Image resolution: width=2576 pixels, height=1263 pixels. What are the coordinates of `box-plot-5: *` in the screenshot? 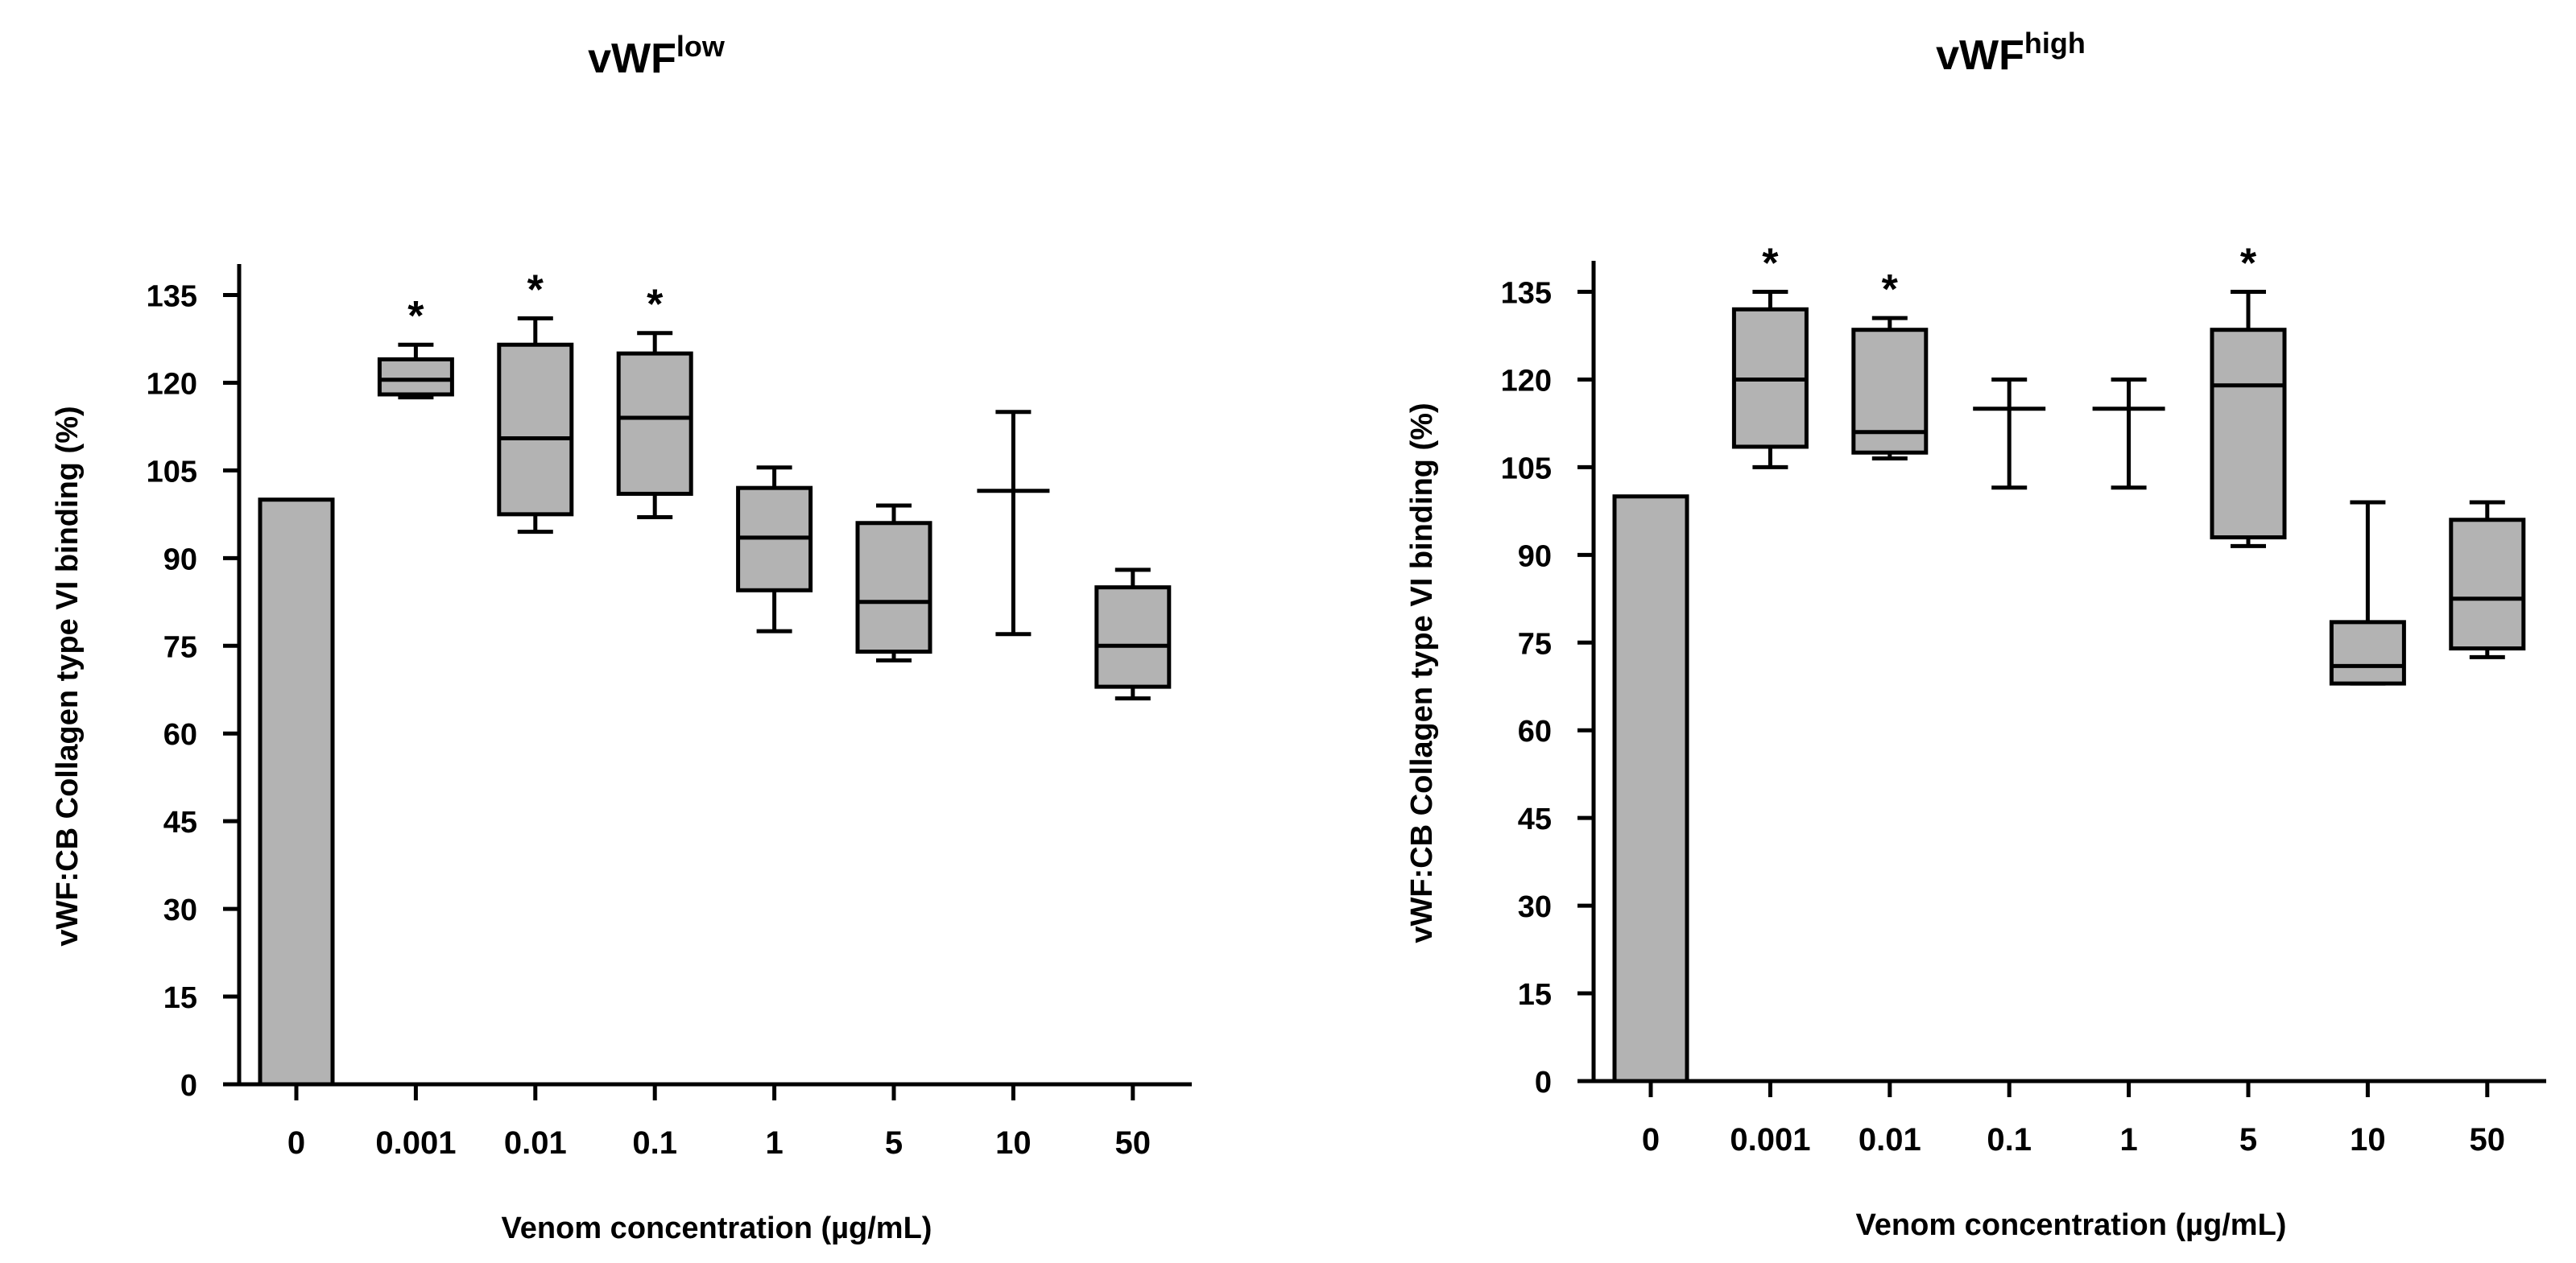 It's located at (2249, 394).